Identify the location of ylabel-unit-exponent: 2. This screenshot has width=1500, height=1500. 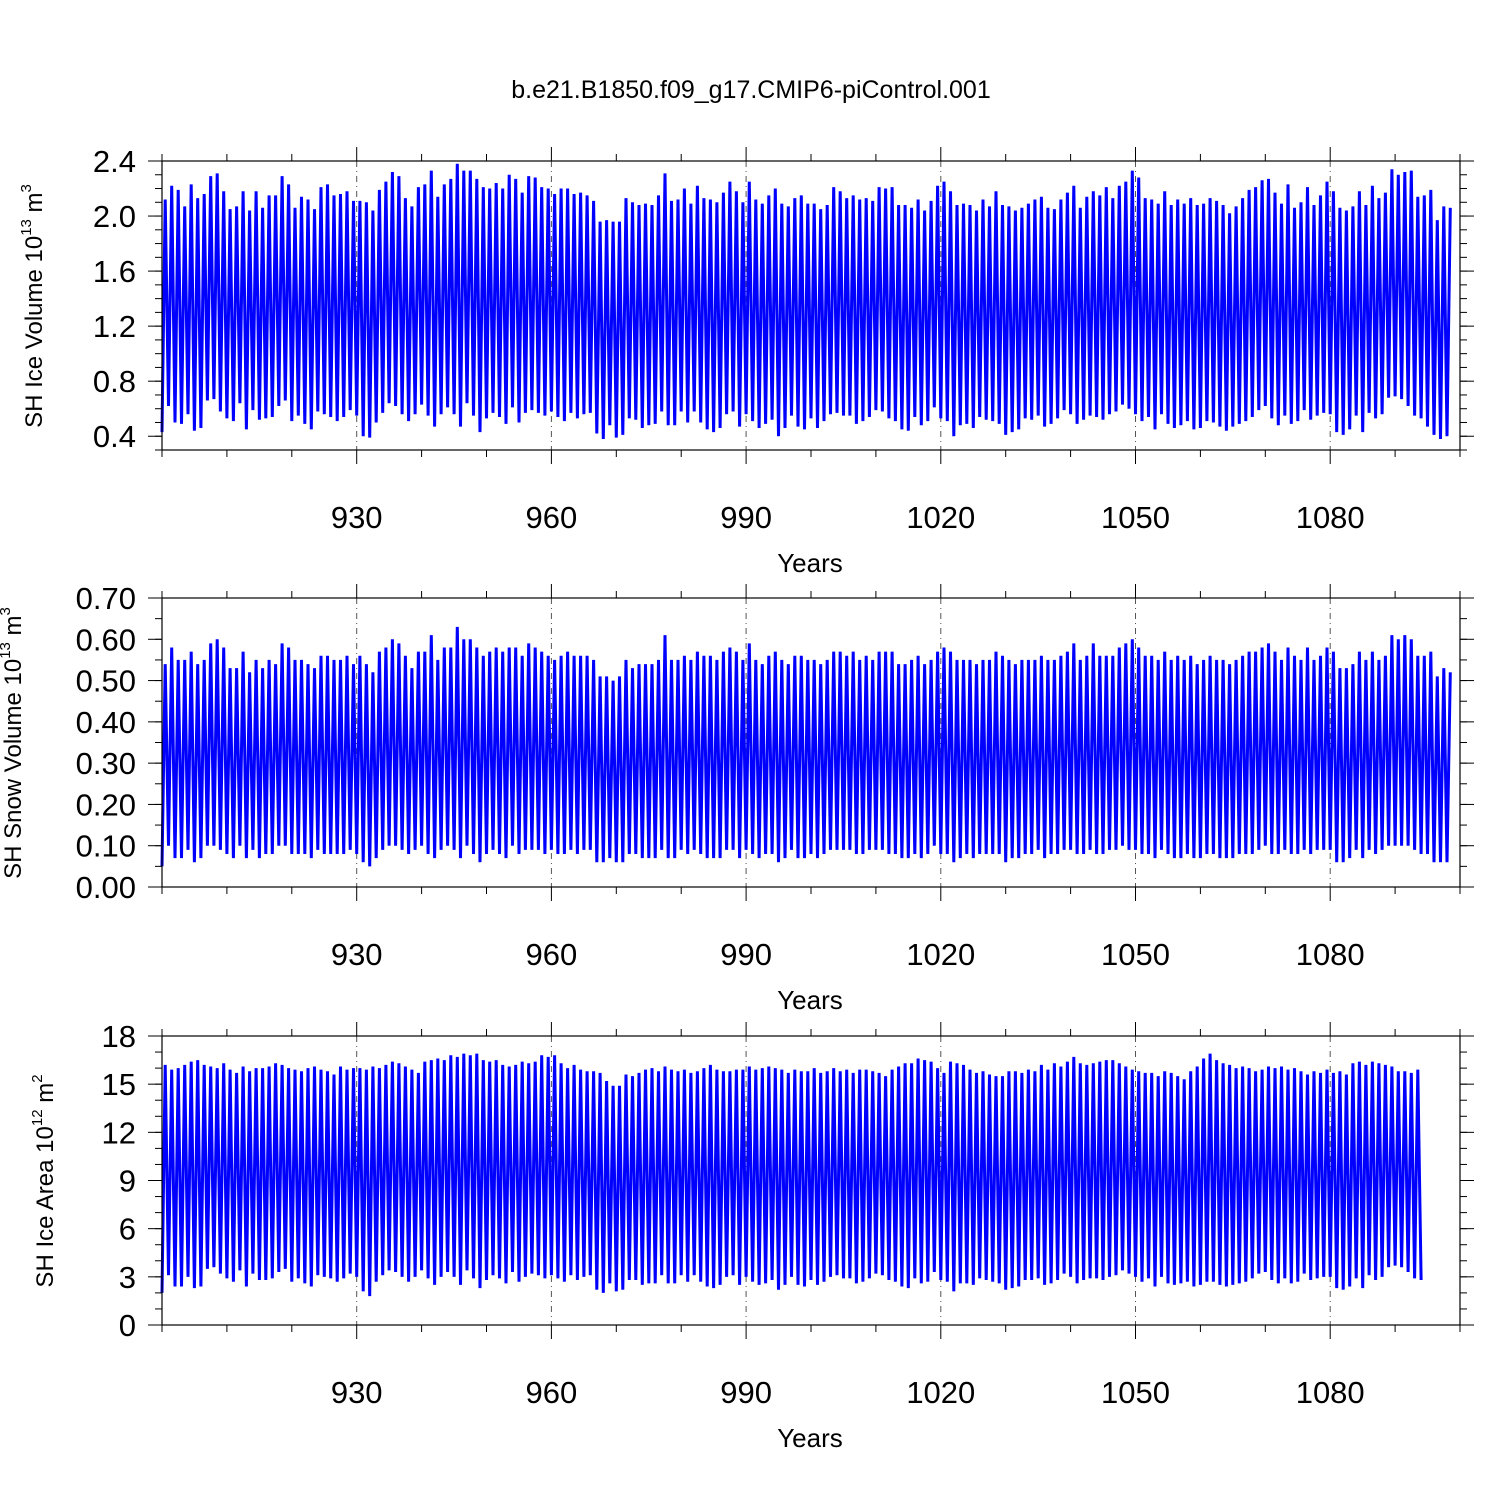
(37, 1078).